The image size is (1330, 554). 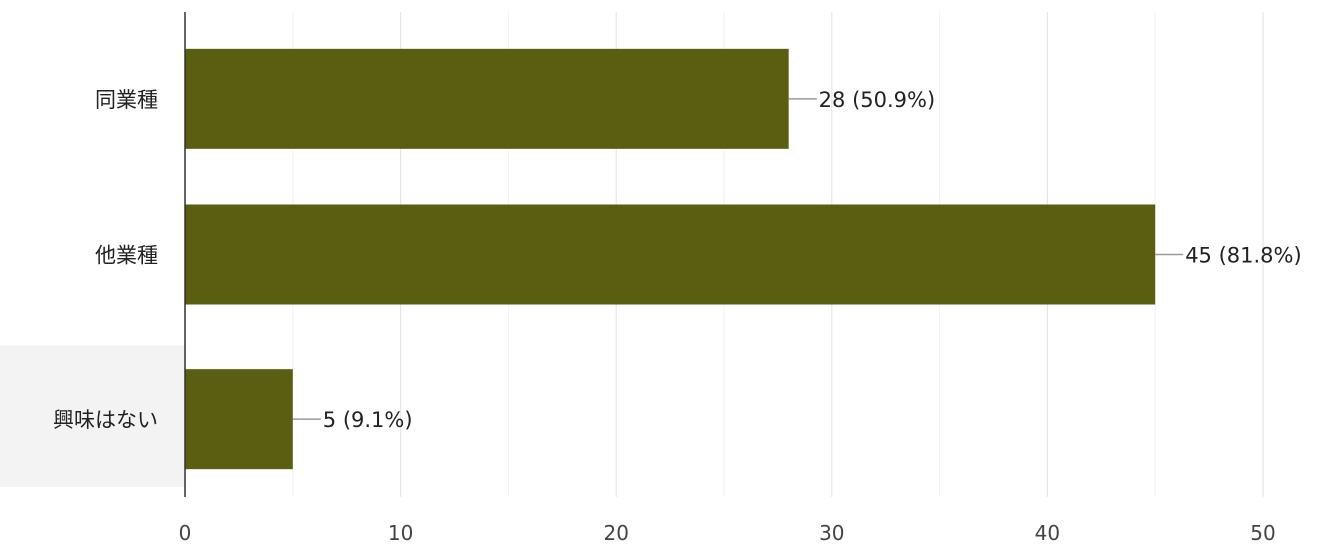 I want to click on x-tick-label: 30, so click(x=831, y=533).